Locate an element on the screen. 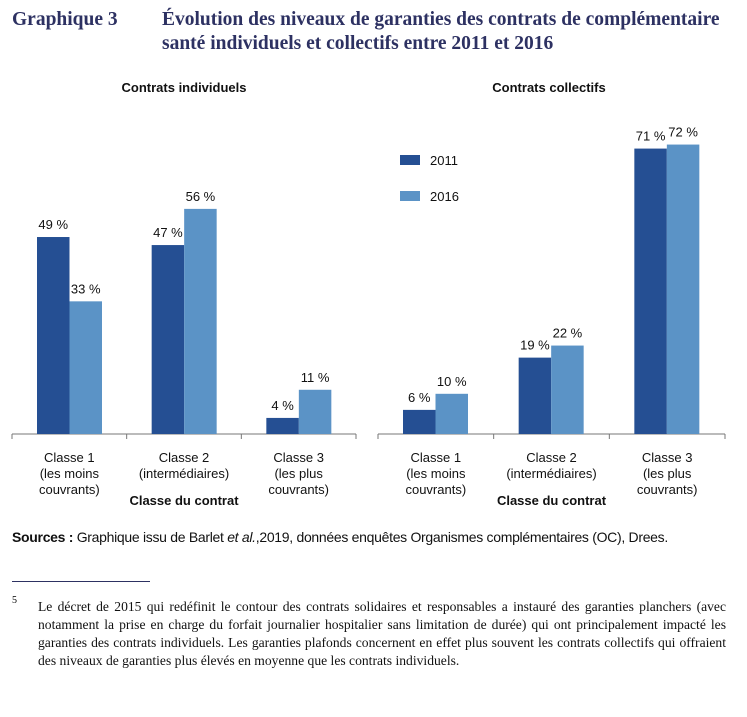 This screenshot has width=747, height=717. data-label: 71 % is located at coordinates (651, 136).